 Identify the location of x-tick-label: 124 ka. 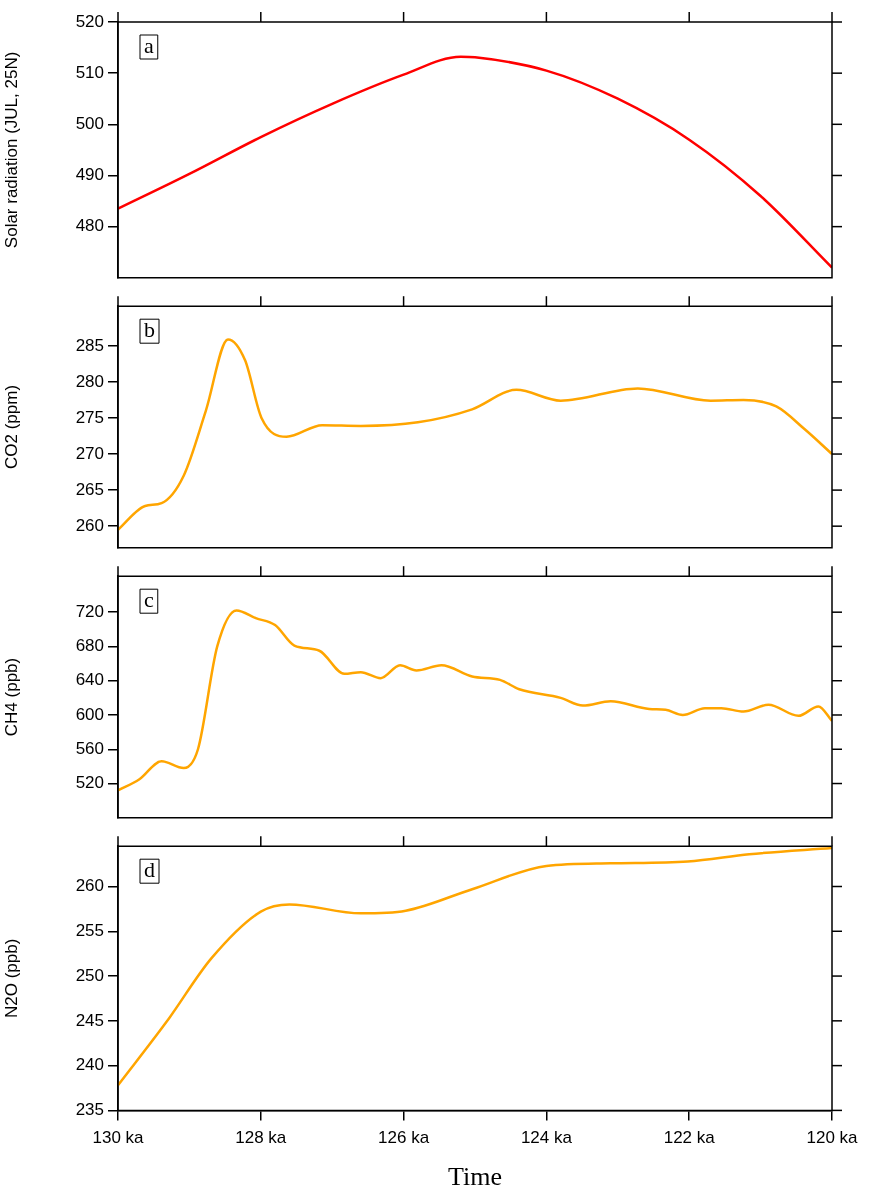
(546, 1138).